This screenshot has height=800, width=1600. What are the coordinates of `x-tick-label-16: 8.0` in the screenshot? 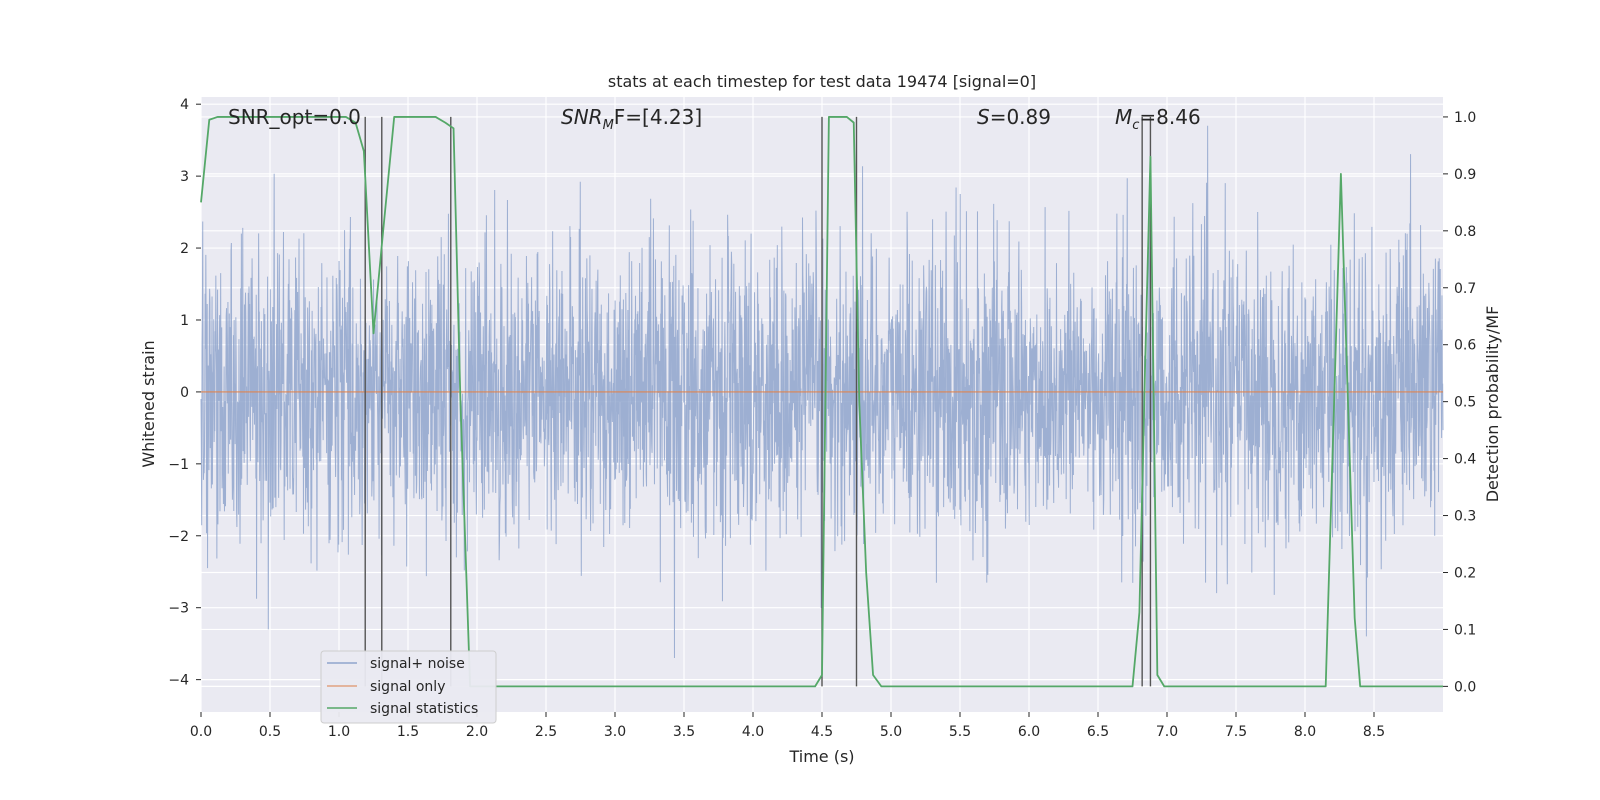 It's located at (1305, 732).